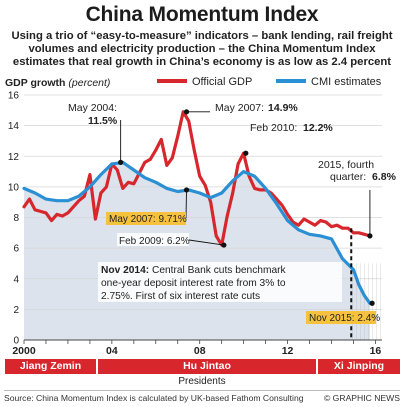 This screenshot has height=407, width=404. I want to click on marker-2015q4, so click(370, 236).